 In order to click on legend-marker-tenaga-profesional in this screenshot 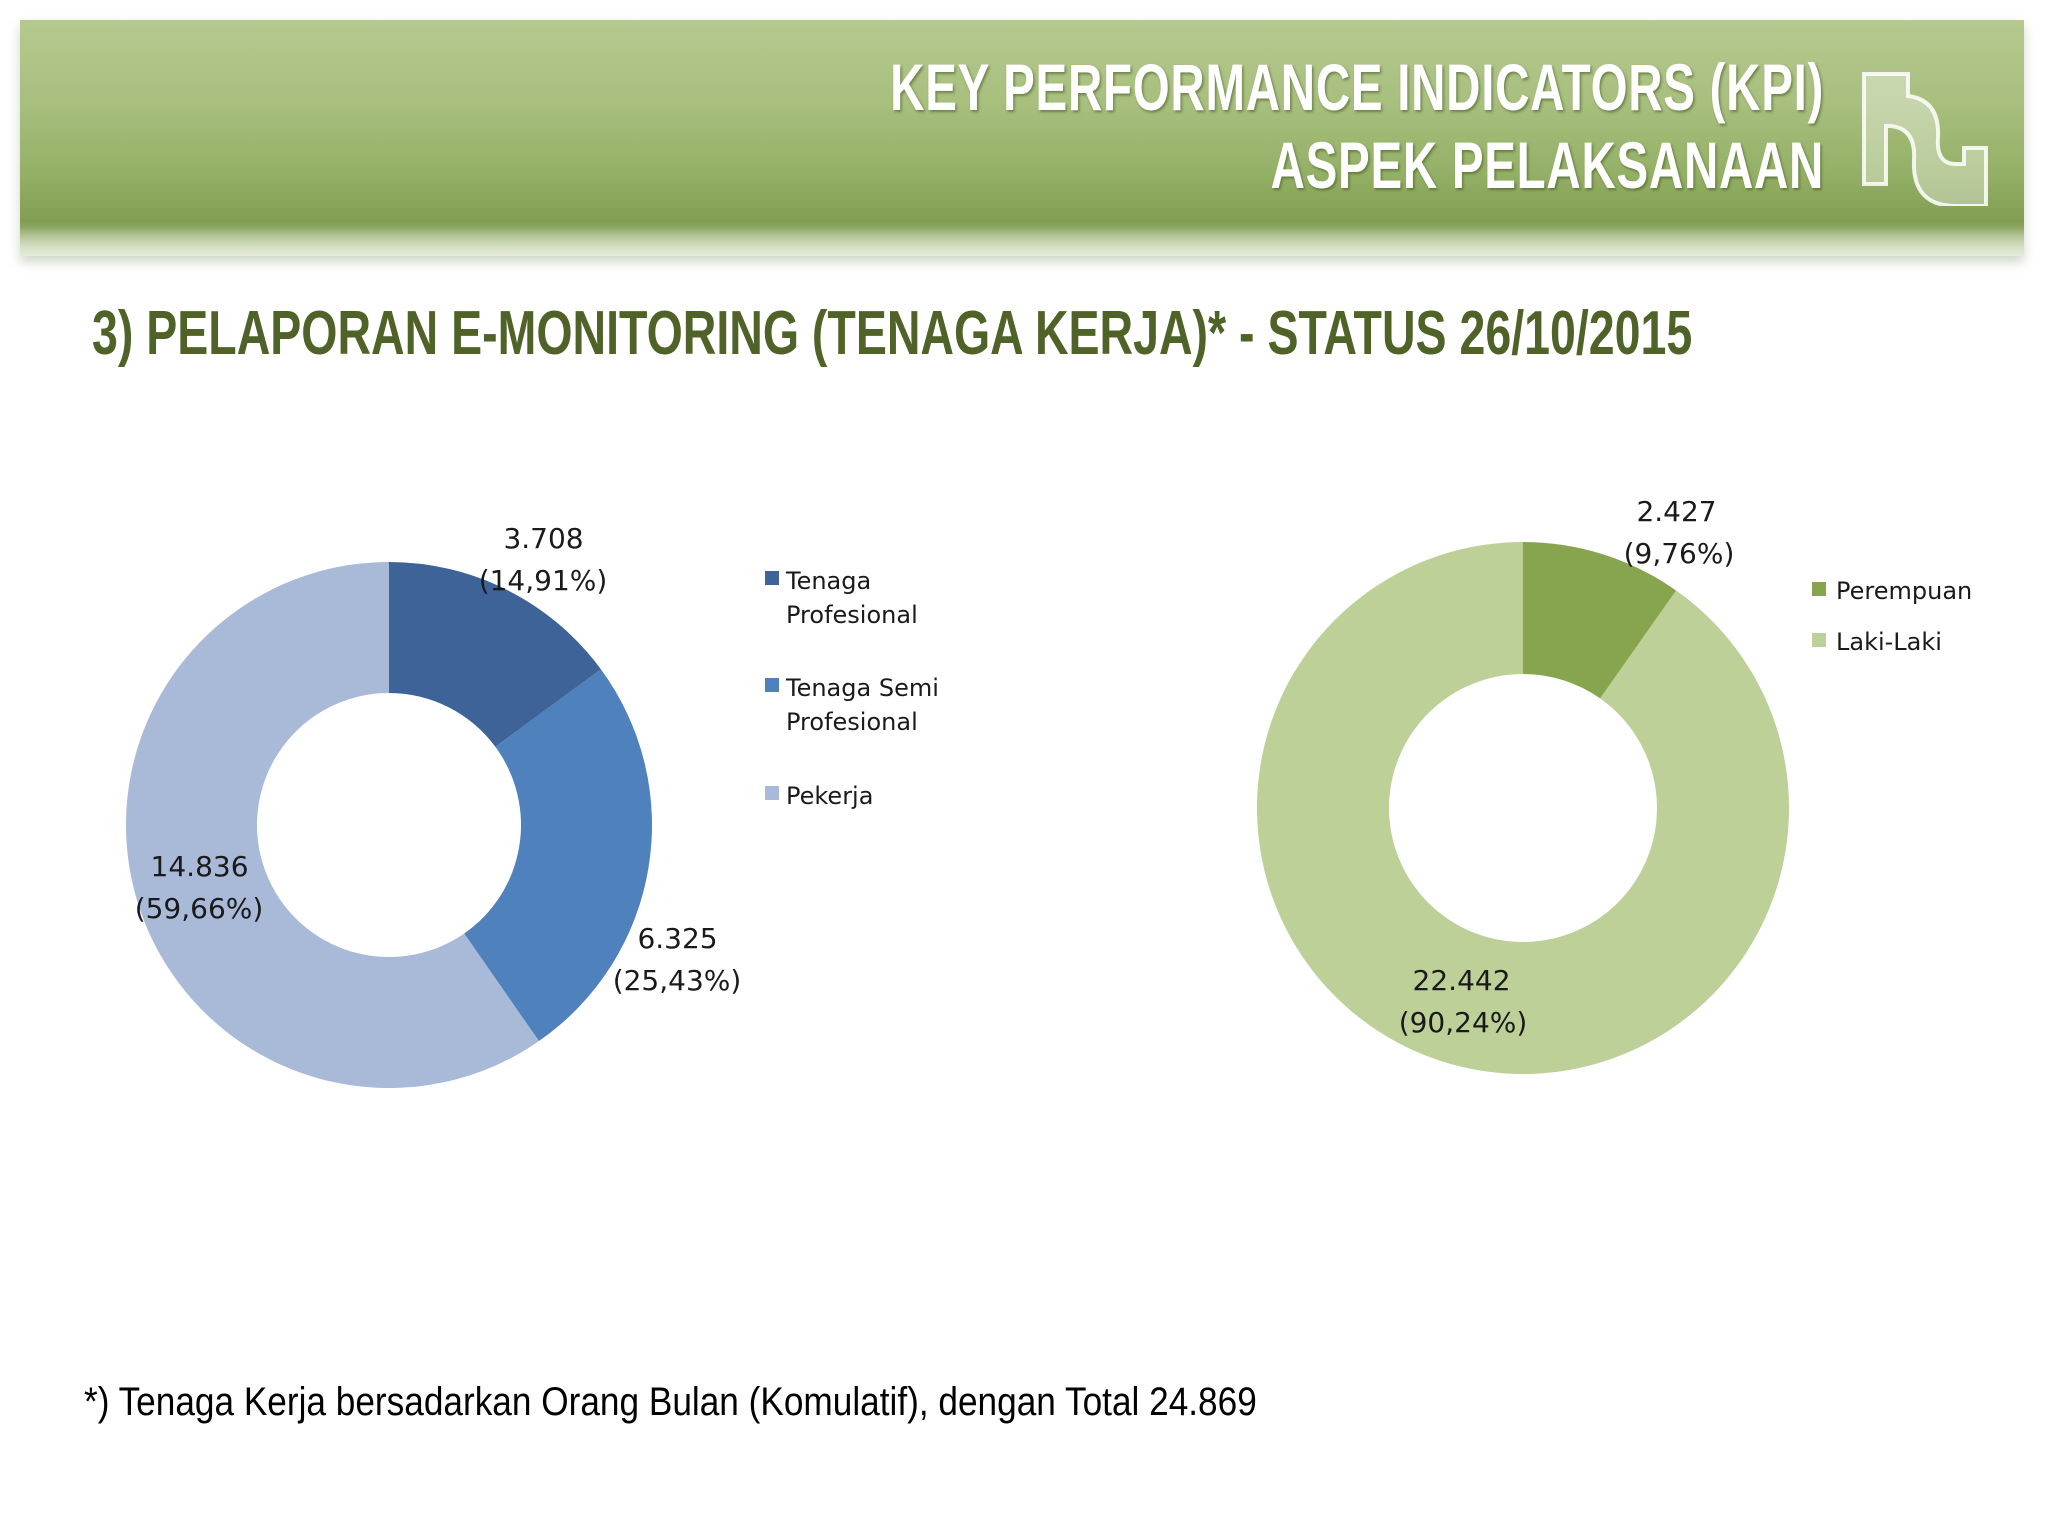, I will do `click(772, 578)`.